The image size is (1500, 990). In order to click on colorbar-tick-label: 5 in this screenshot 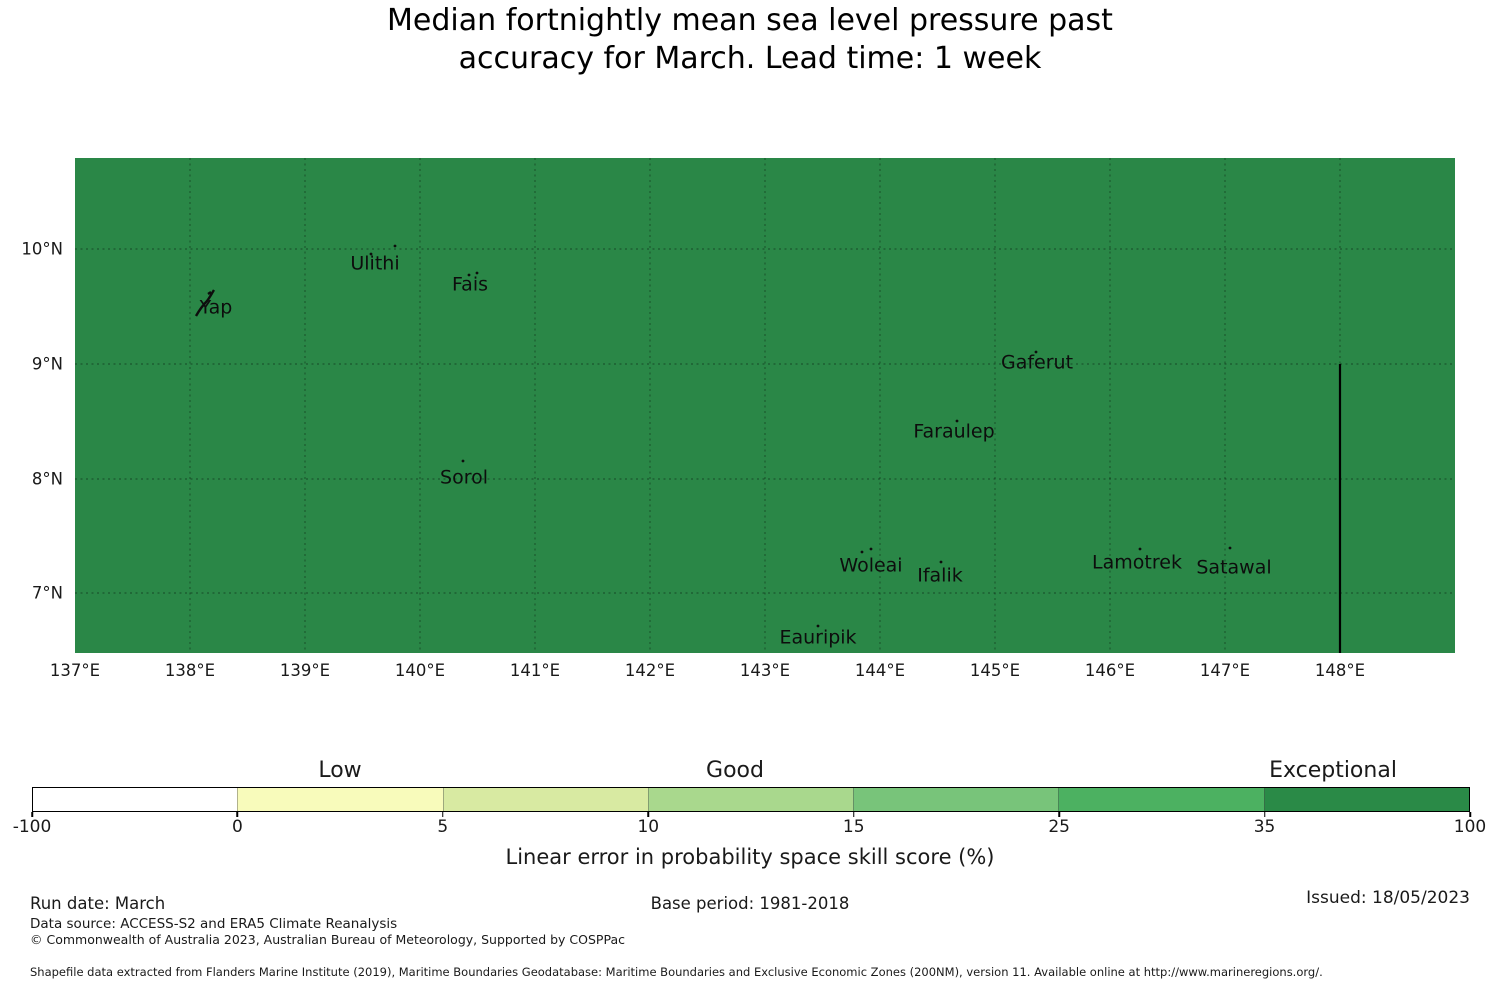, I will do `click(443, 827)`.